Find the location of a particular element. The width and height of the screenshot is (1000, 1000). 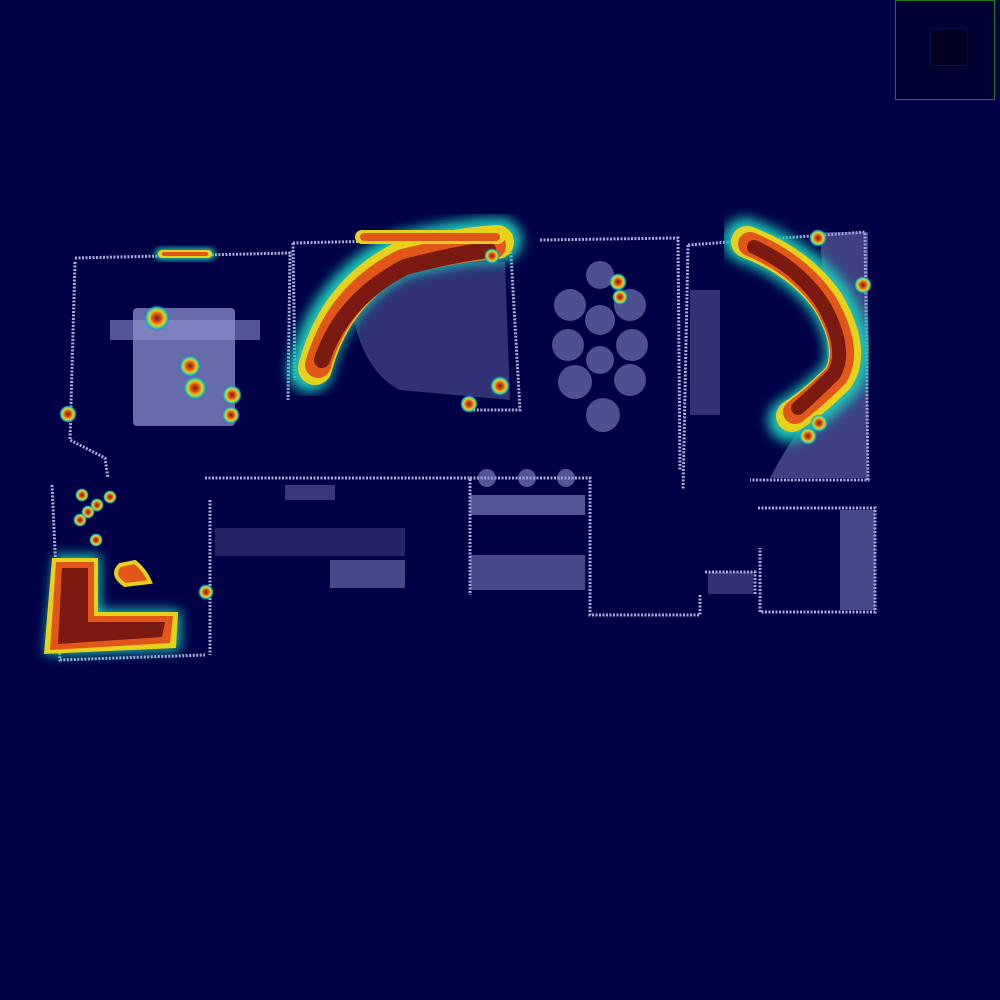

wall-bedroom is located at coordinates (89, 370).